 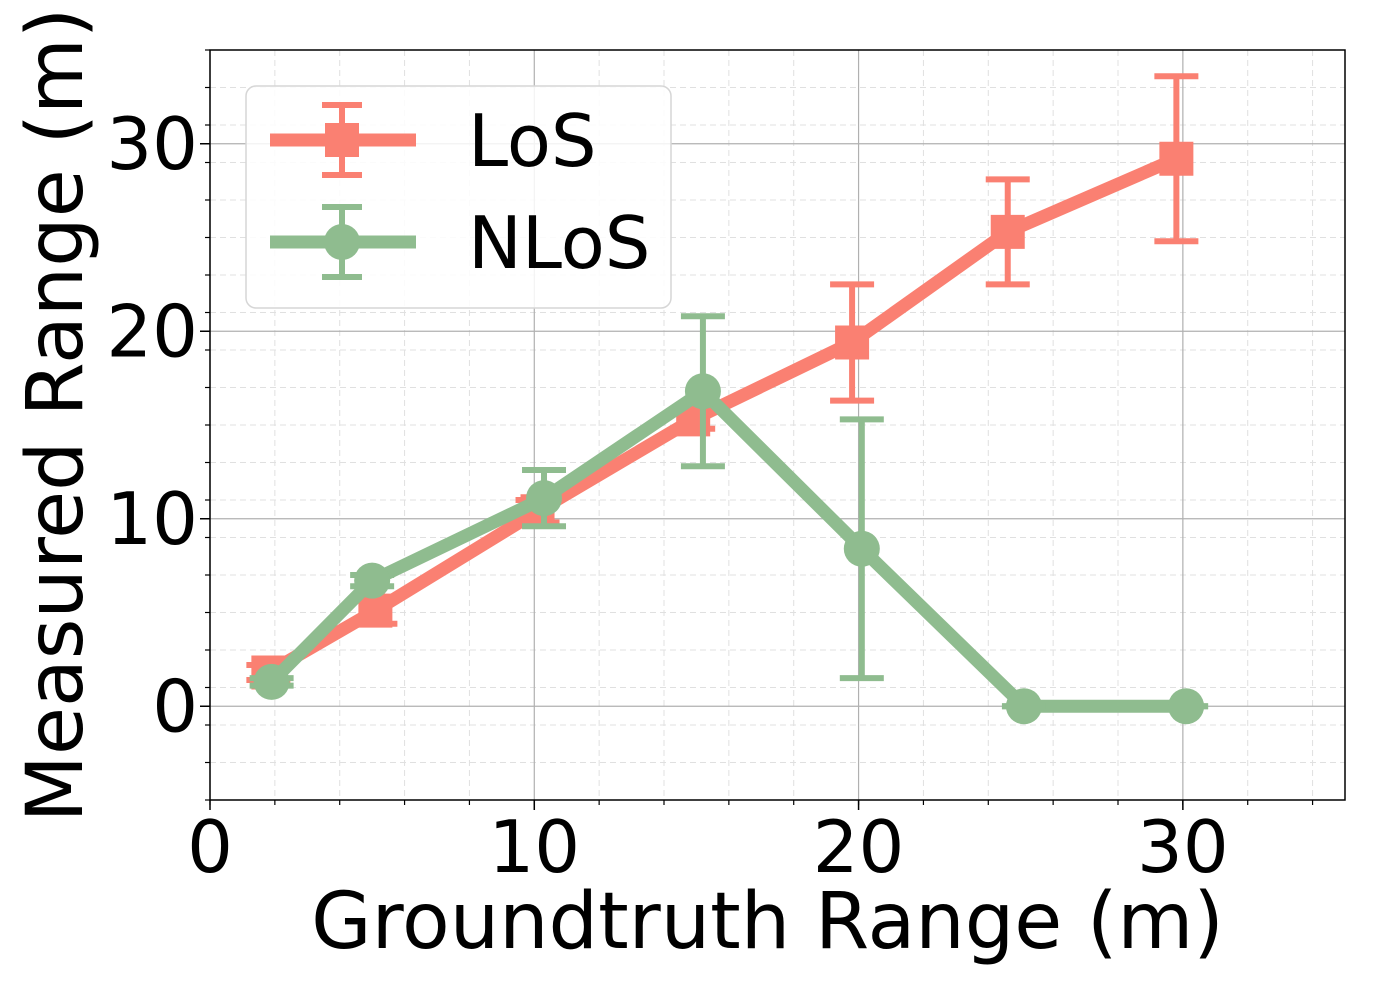 What do you see at coordinates (56, 415) in the screenshot?
I see `y-axis-label: Measured Range (m)` at bounding box center [56, 415].